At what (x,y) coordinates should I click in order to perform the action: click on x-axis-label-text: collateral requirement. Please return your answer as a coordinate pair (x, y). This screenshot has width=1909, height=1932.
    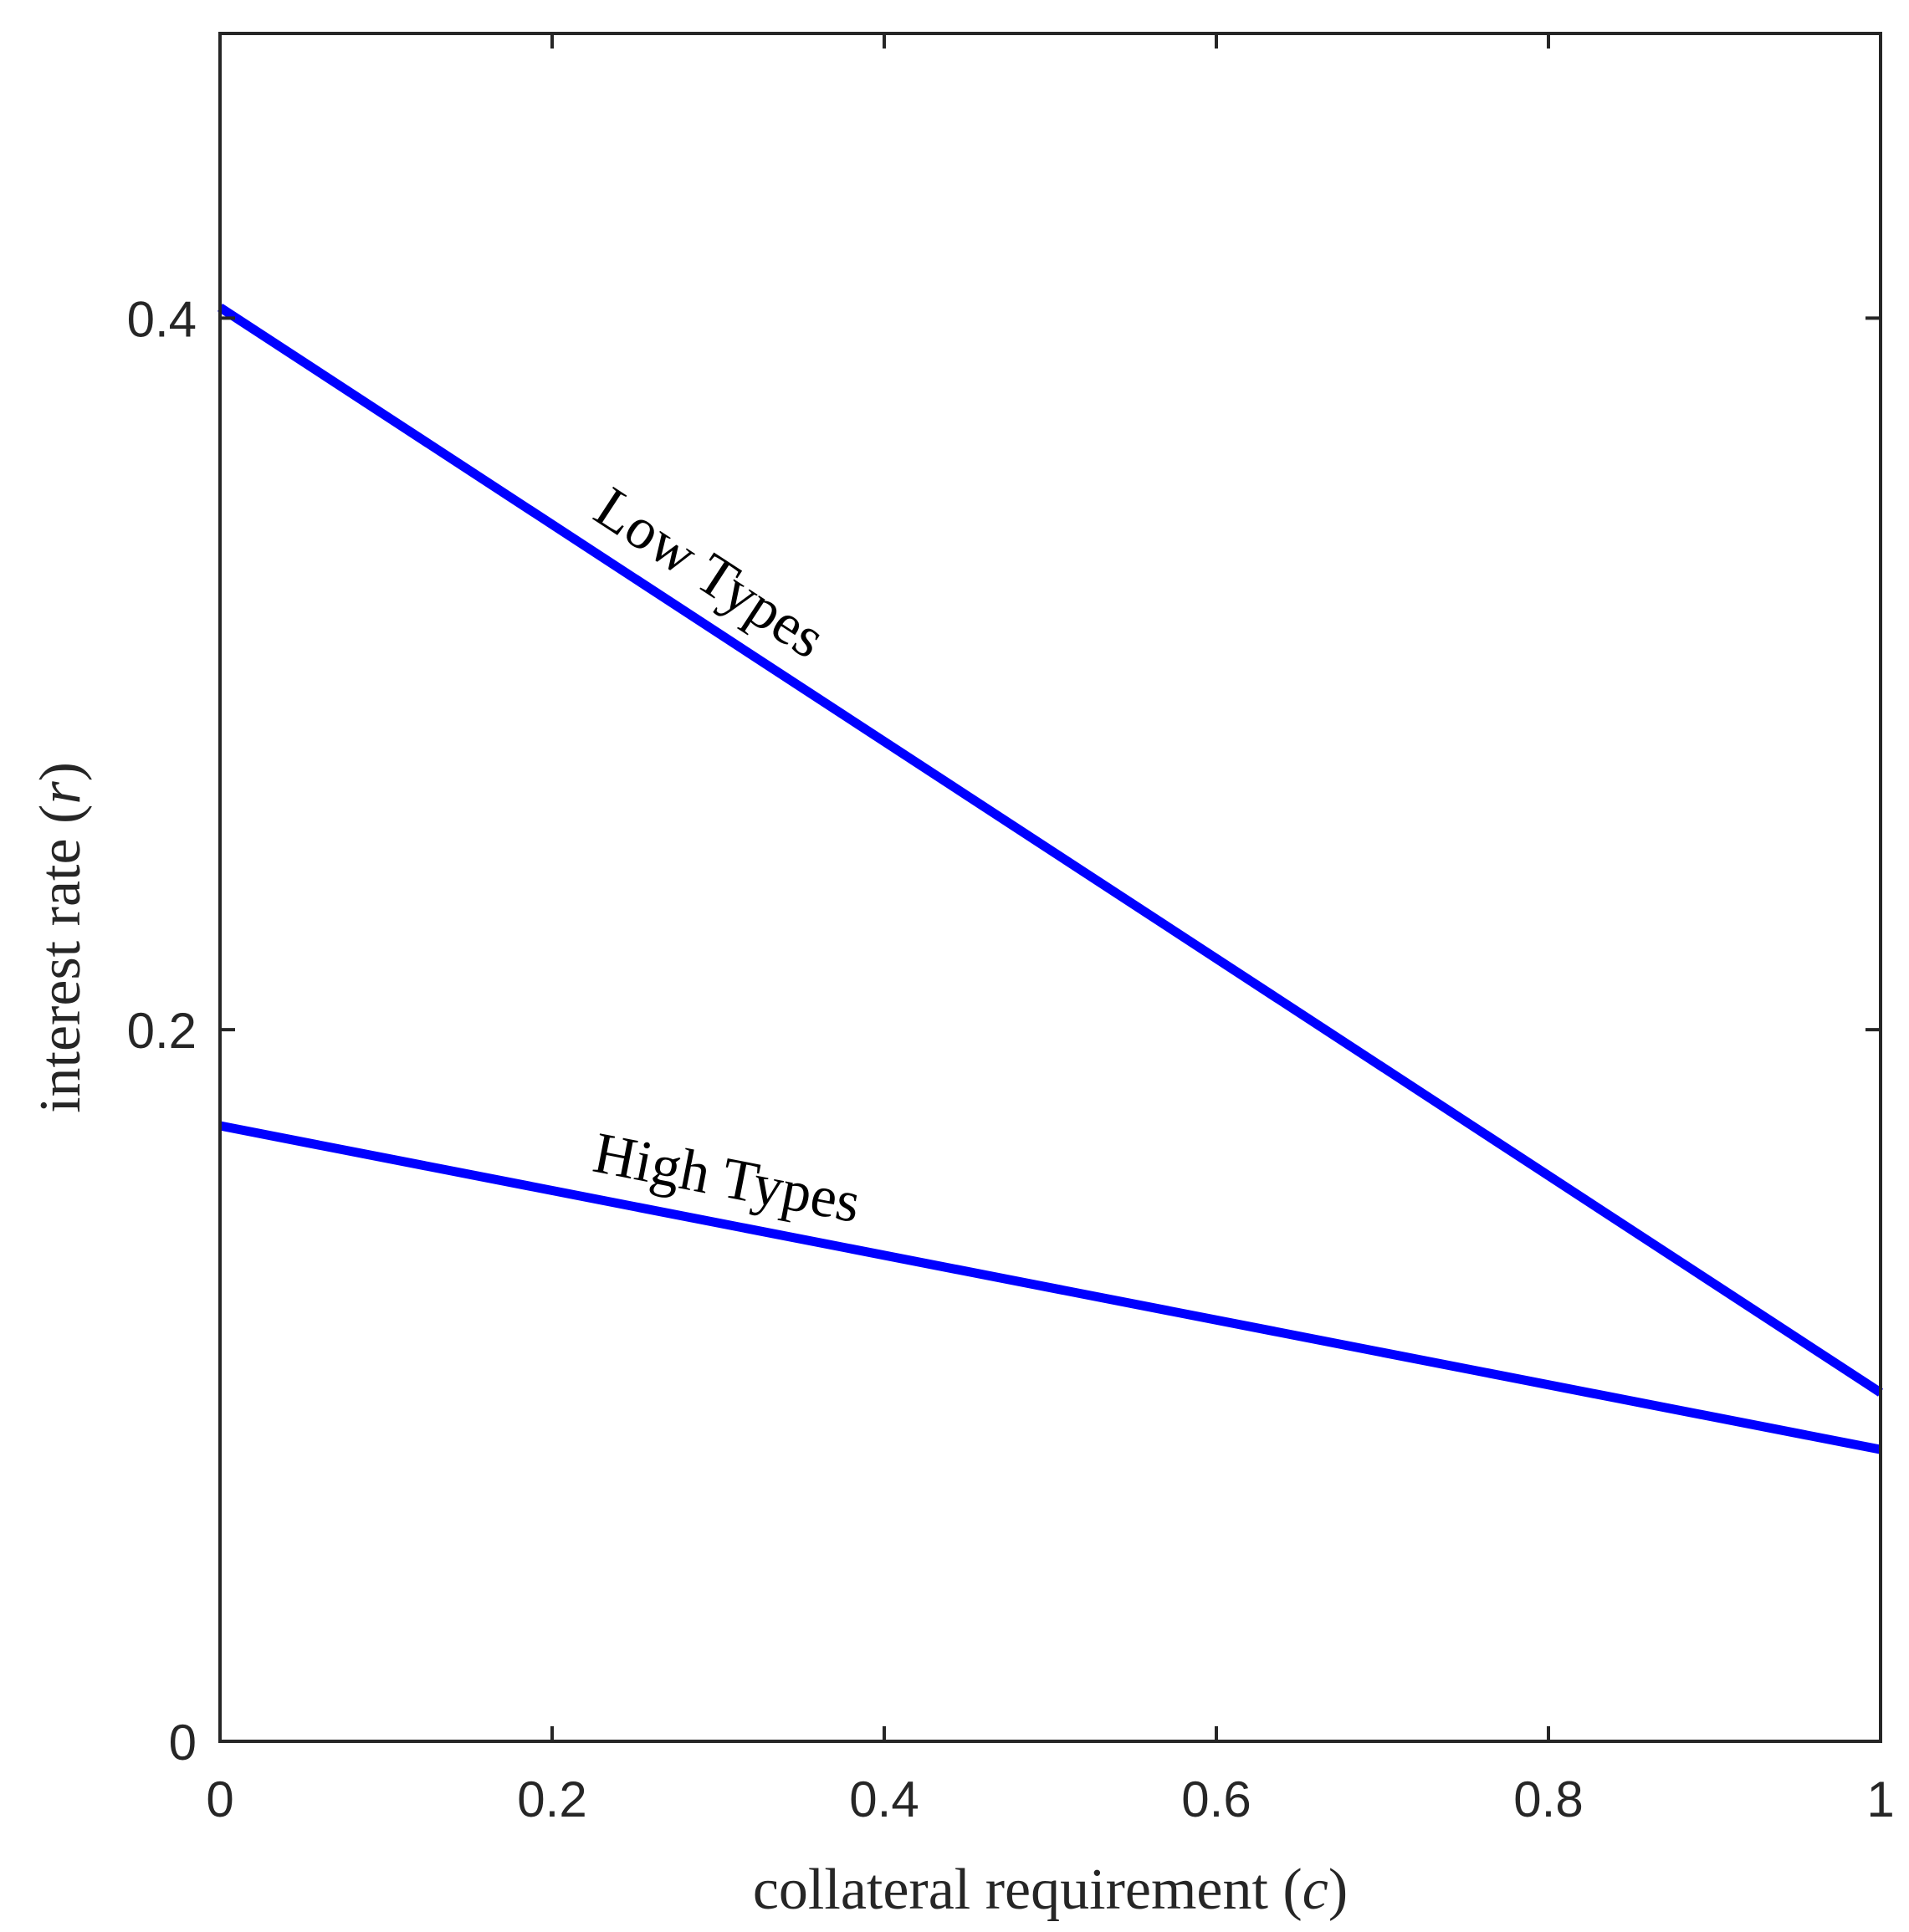
    Looking at the image, I should click on (1018, 1890).